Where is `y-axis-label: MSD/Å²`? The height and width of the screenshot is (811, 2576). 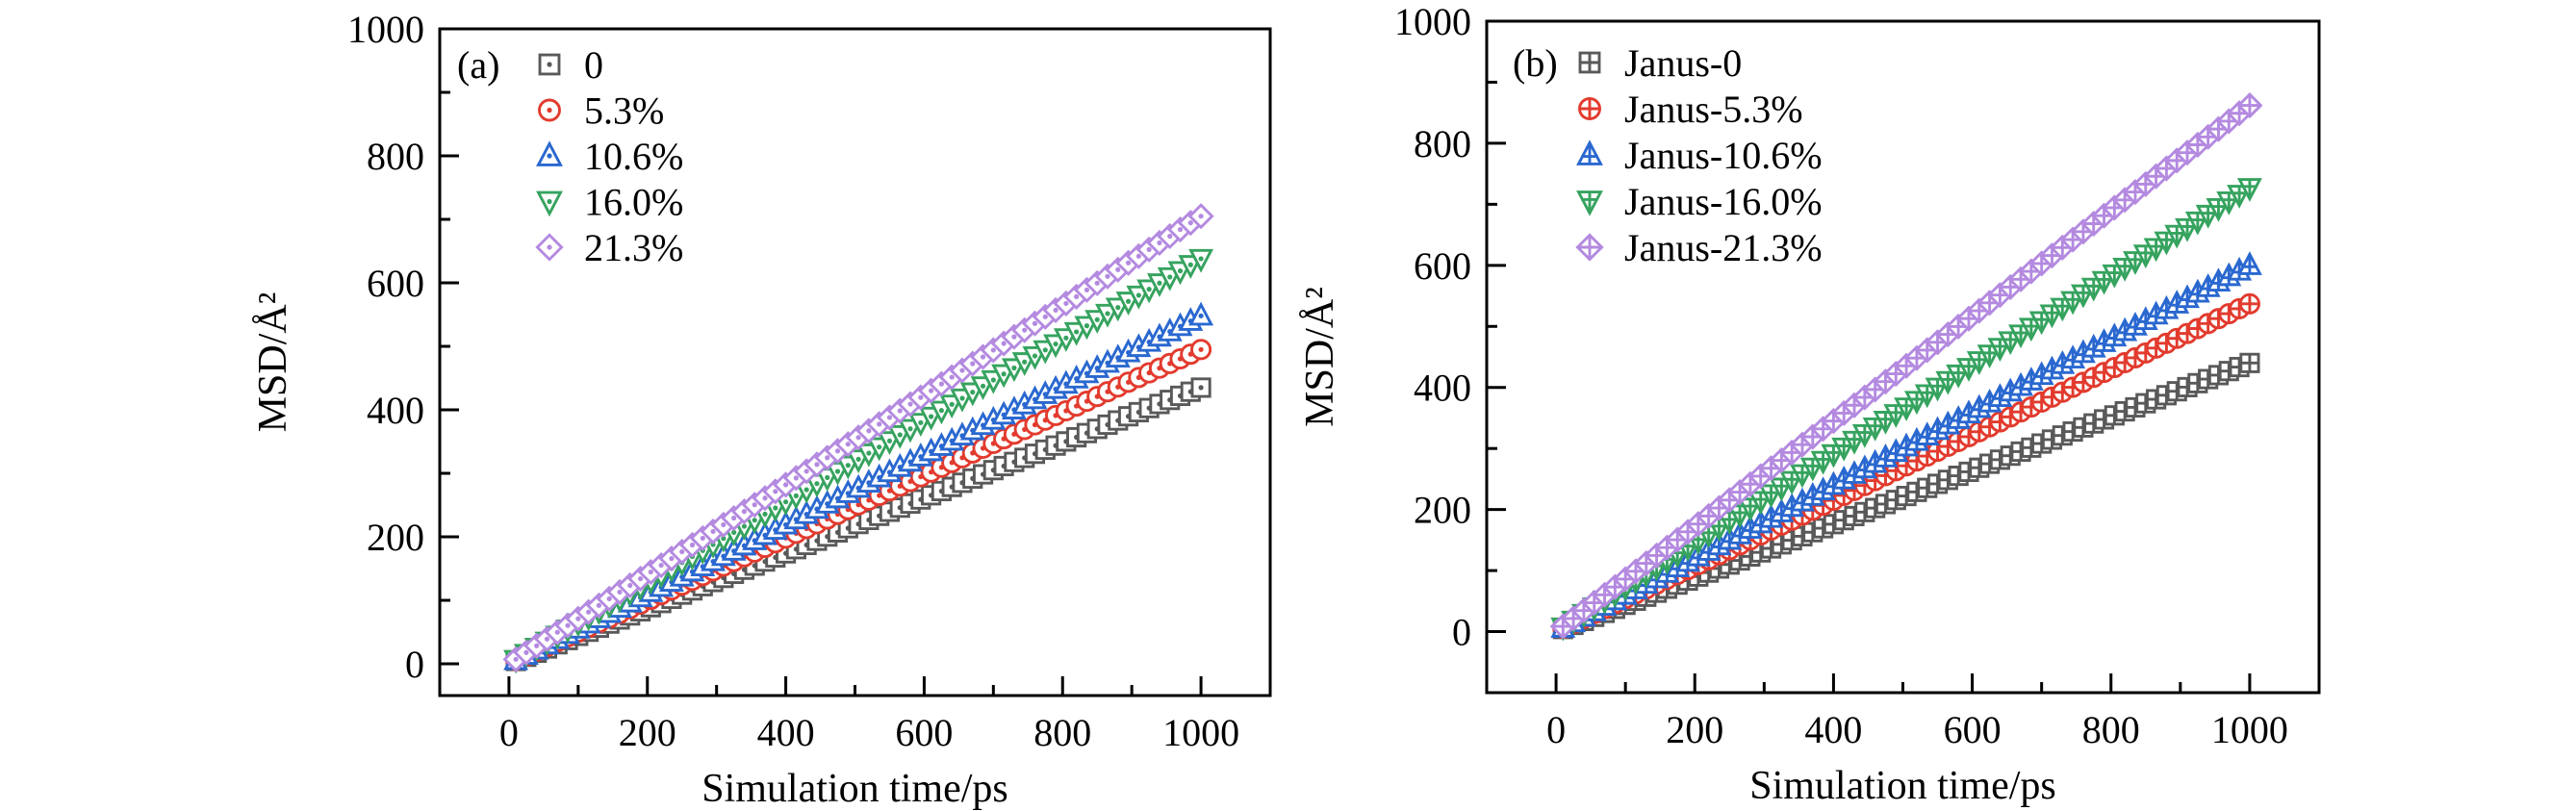 y-axis-label: MSD/Å² is located at coordinates (273, 362).